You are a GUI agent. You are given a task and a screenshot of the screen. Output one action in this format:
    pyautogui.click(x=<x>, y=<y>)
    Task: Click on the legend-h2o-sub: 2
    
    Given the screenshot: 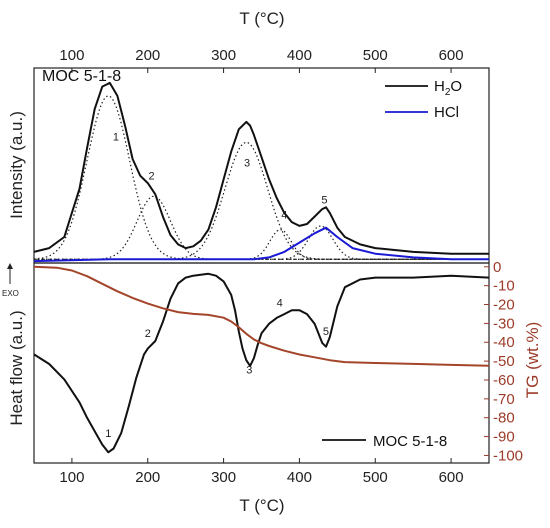 What is the action you would take?
    pyautogui.click(x=448, y=92)
    